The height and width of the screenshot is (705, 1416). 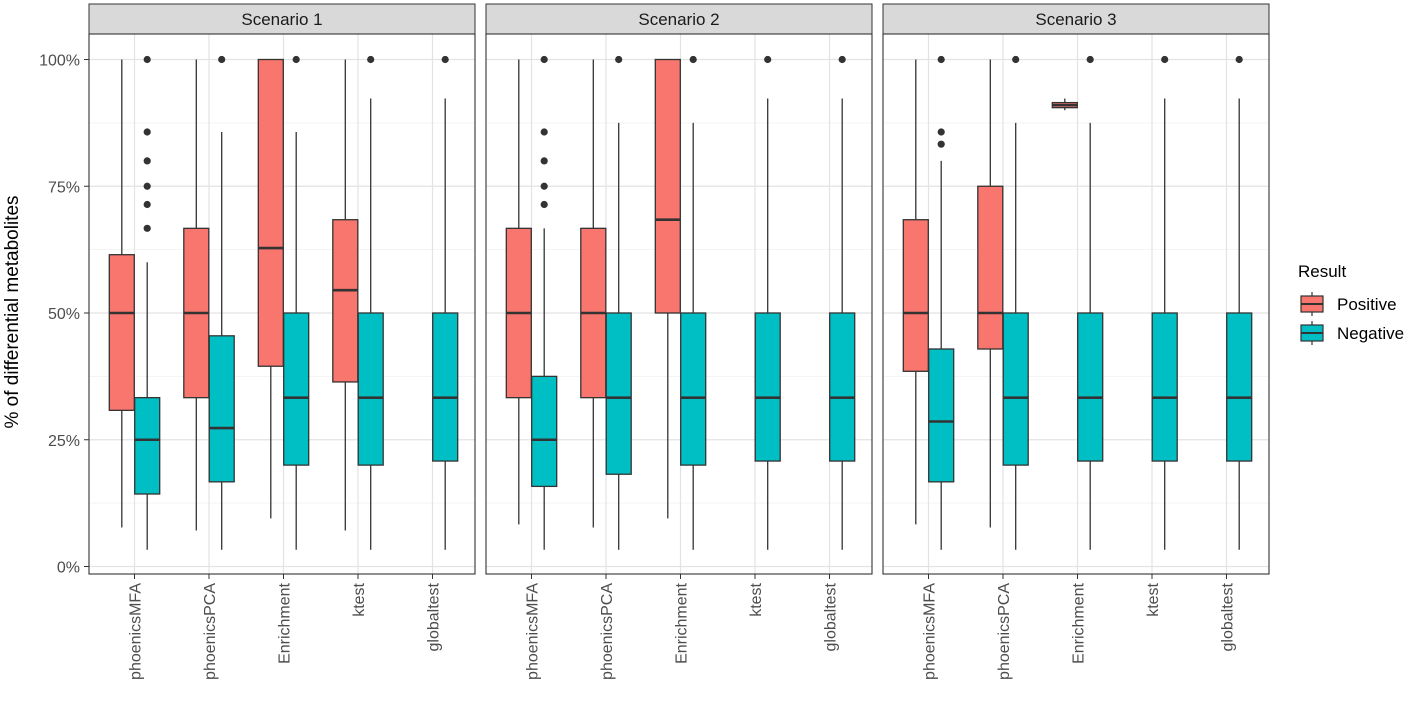 I want to click on y-axis: 0% 25% 50% 75% 100%, so click(x=64, y=315).